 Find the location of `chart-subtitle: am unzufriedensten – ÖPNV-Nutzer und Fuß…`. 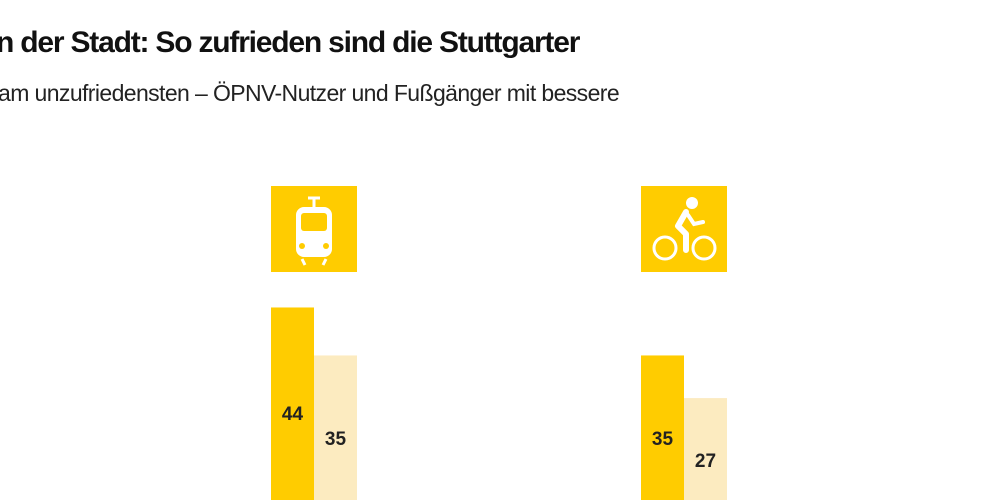

chart-subtitle: am unzufriedensten – ÖPNV-Nutzer und Fuß… is located at coordinates (310, 93).